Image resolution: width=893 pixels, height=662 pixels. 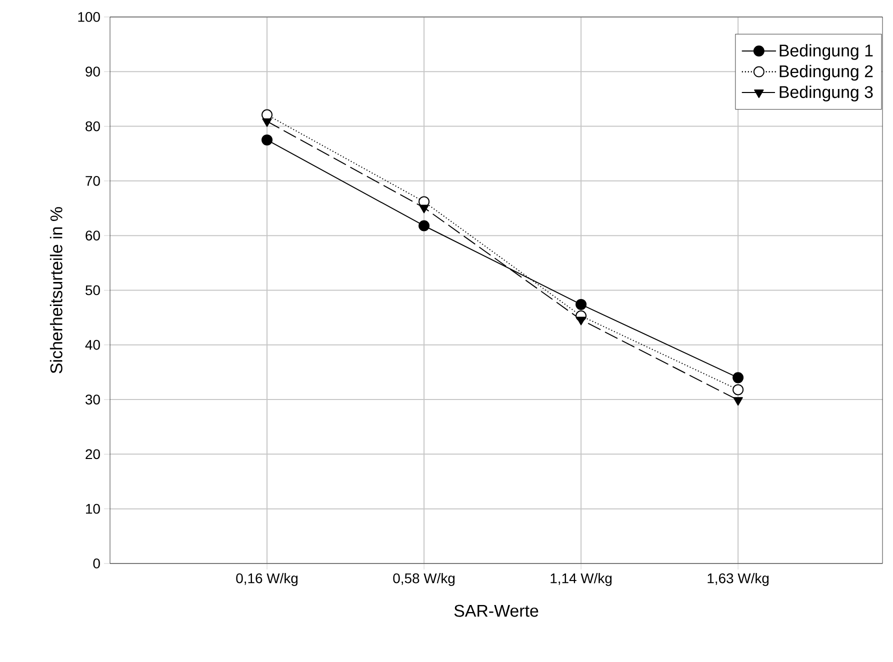 I want to click on x-axis-title: SAR-Werte, so click(x=496, y=610).